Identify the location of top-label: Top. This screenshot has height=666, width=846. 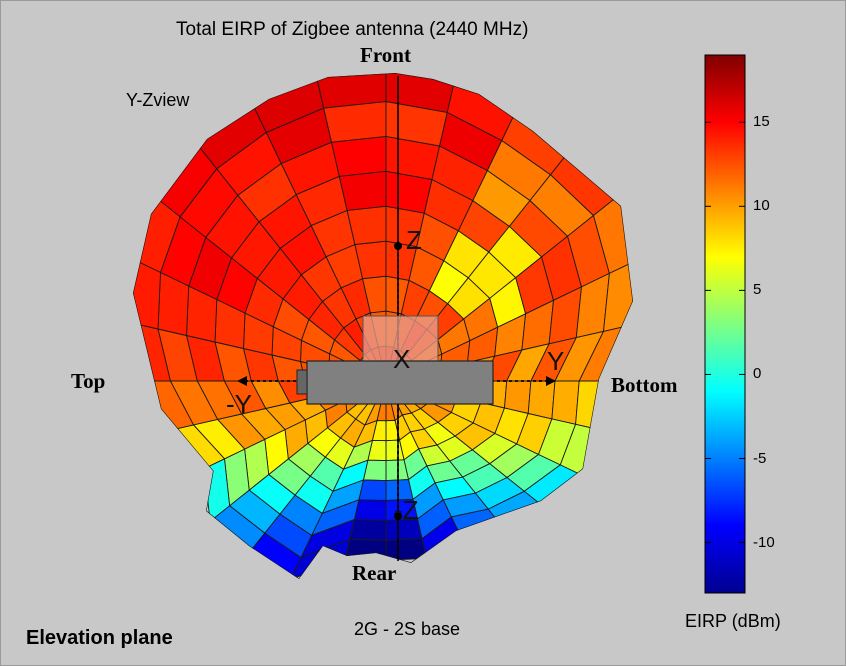
(88, 381).